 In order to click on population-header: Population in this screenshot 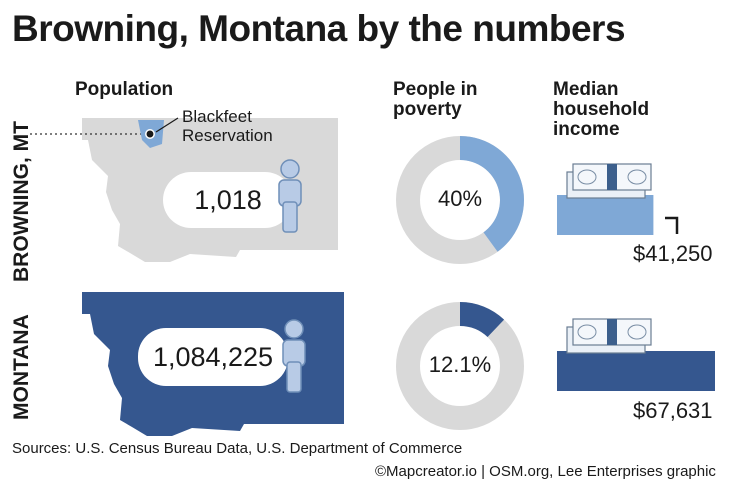, I will do `click(124, 89)`.